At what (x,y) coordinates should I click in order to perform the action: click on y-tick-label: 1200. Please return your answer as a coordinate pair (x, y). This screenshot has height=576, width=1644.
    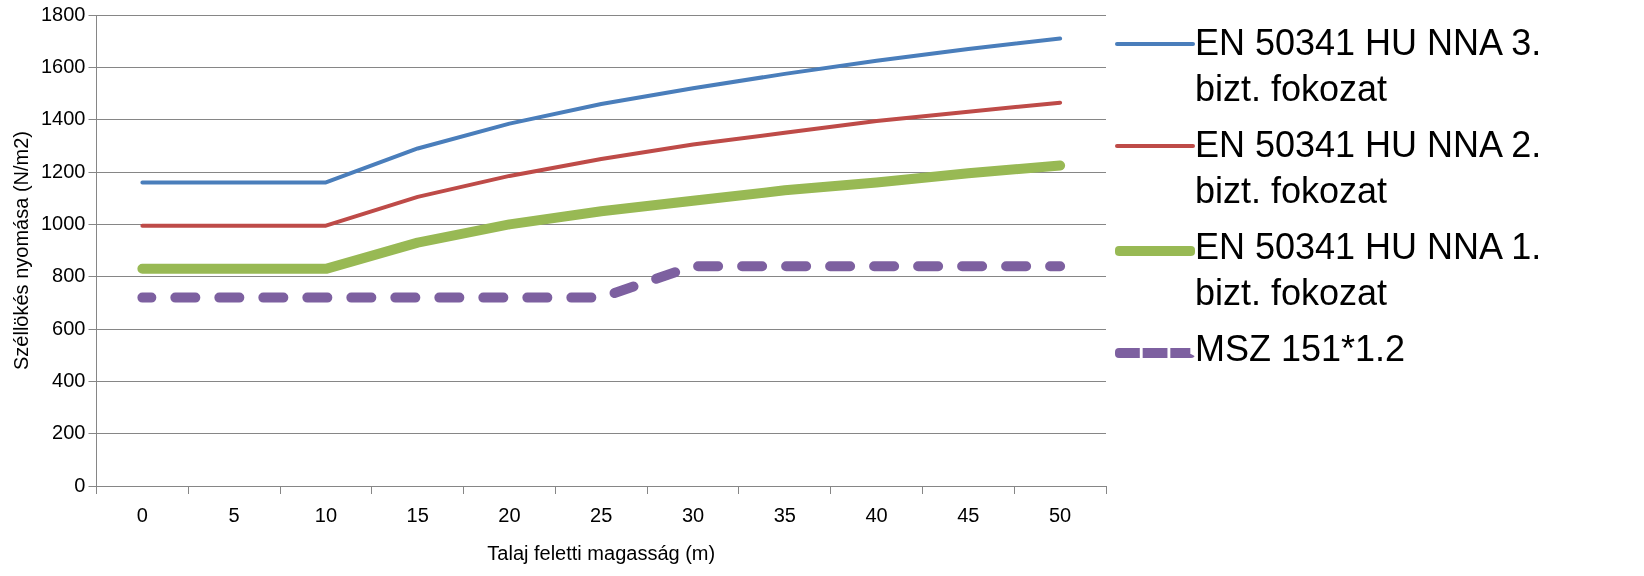
    Looking at the image, I should click on (63, 170).